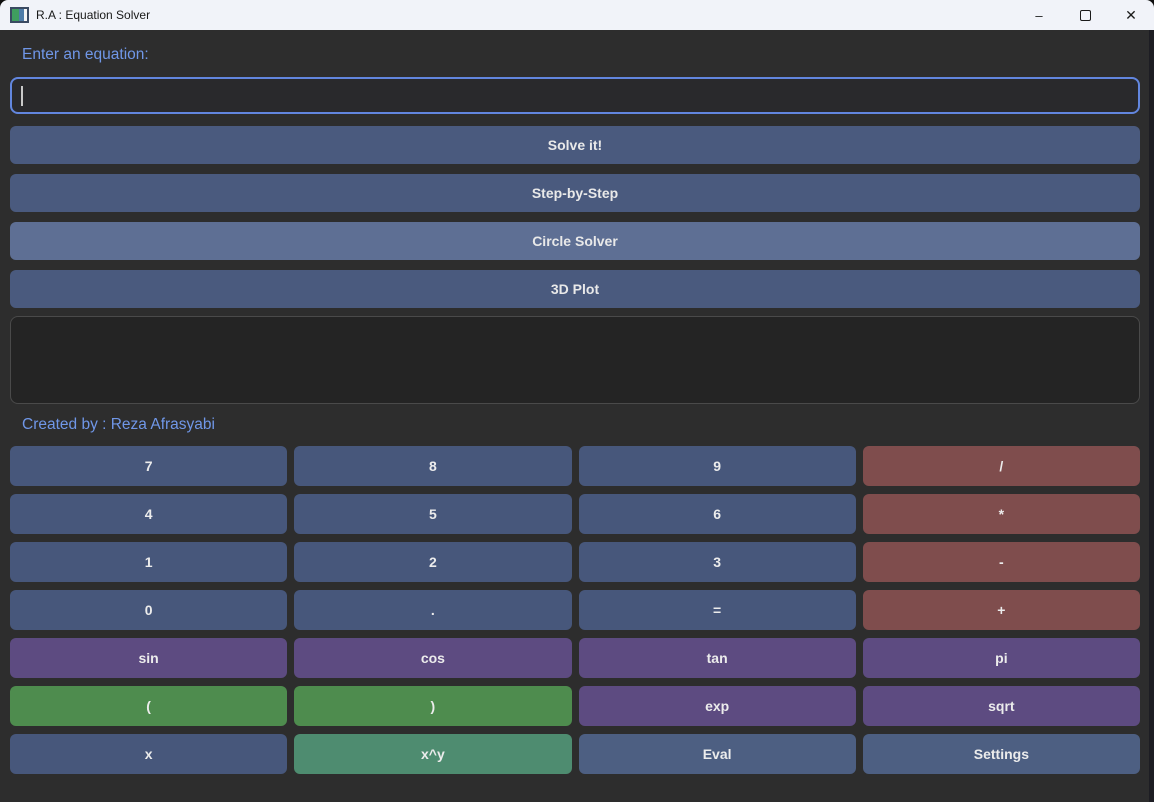  What do you see at coordinates (575, 360) in the screenshot?
I see `output-area` at bounding box center [575, 360].